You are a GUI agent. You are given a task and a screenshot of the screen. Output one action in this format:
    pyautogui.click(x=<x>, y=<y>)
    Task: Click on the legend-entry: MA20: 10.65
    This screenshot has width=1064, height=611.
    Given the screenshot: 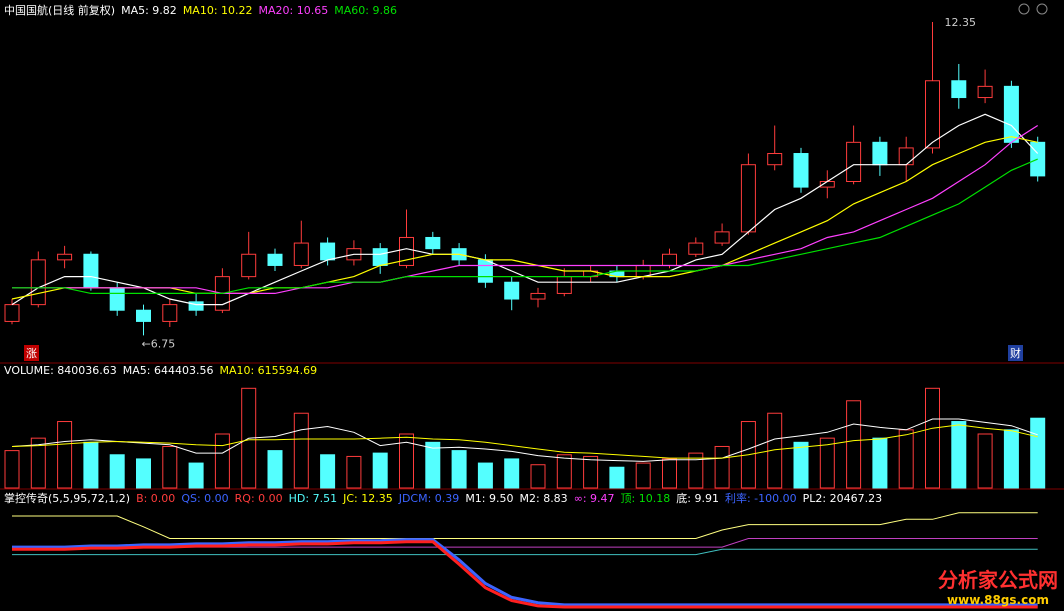 What is the action you would take?
    pyautogui.click(x=293, y=10)
    